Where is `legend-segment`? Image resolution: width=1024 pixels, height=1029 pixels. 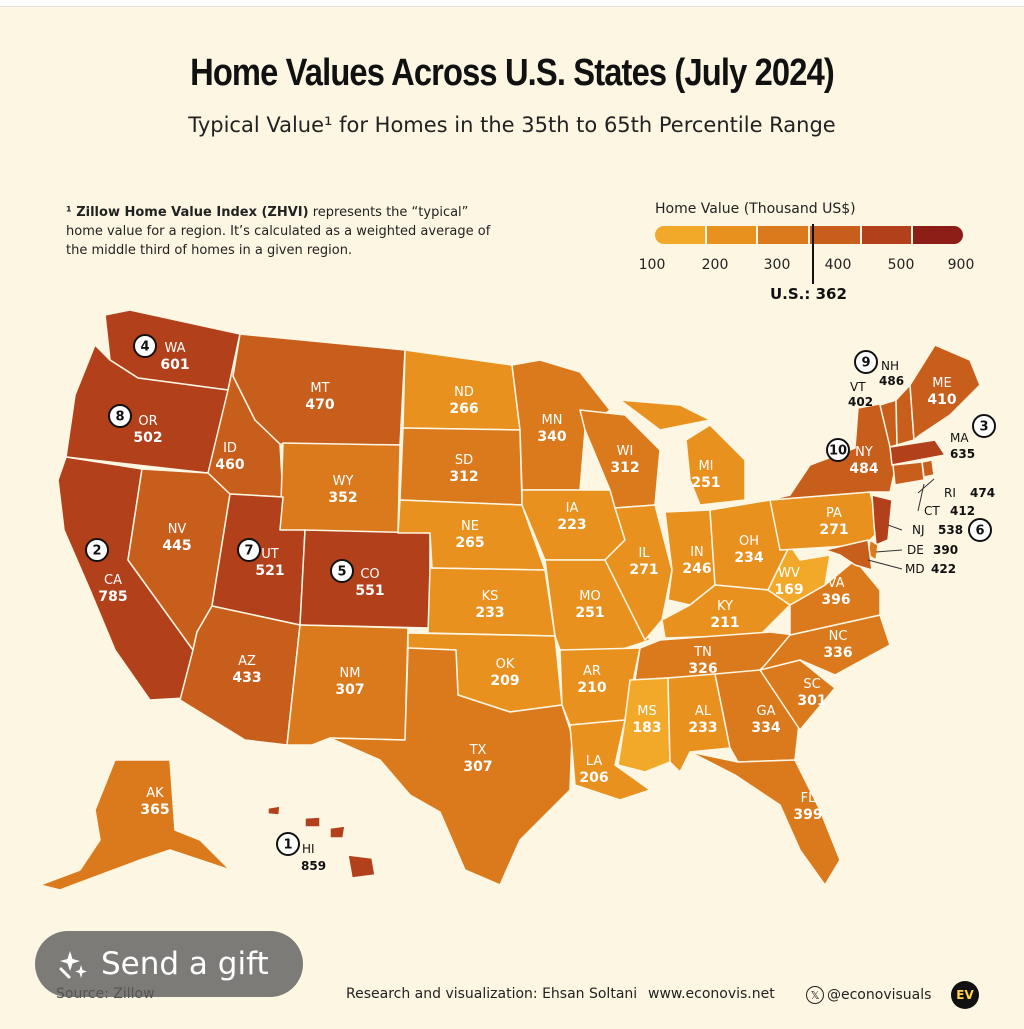
legend-segment is located at coordinates (784, 235).